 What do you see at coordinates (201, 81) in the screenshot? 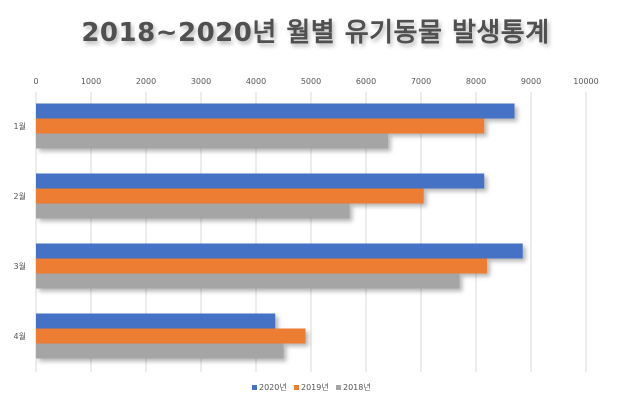
I see `x-tick-label: 3000` at bounding box center [201, 81].